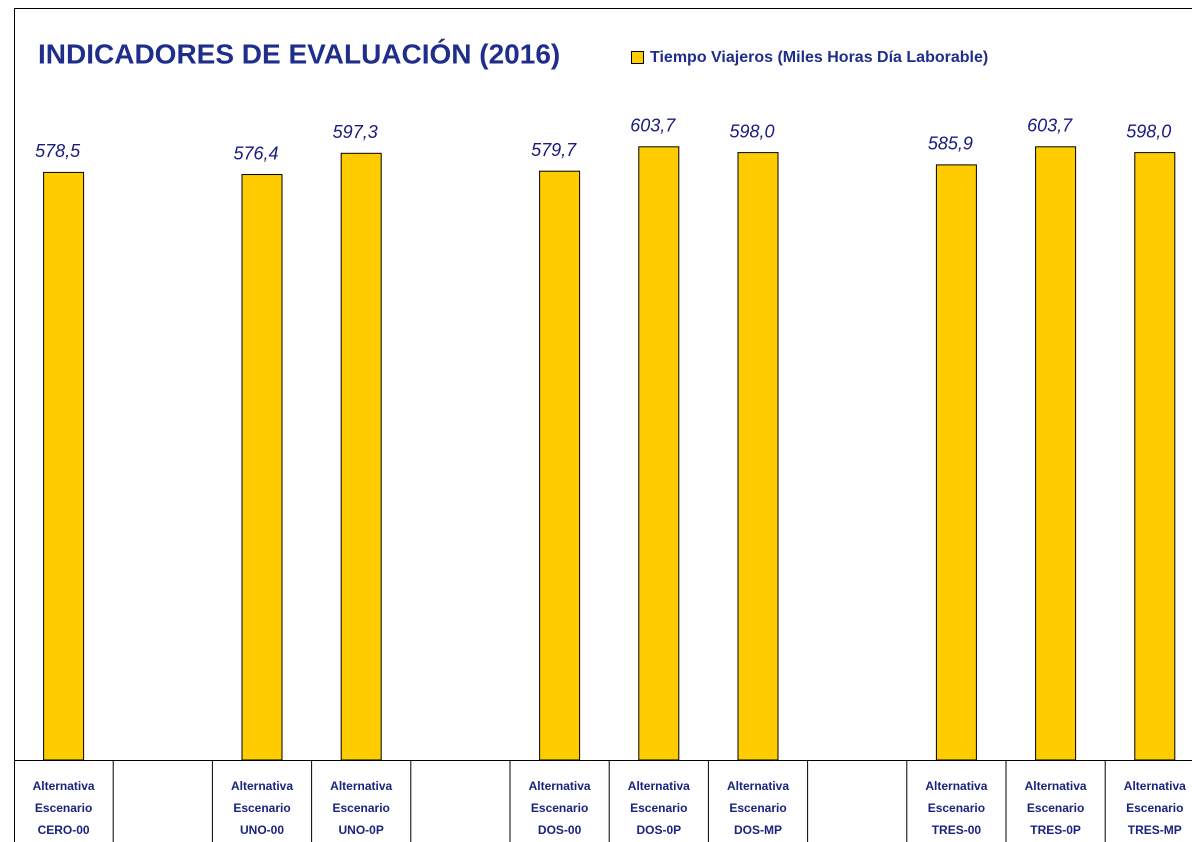 Image resolution: width=1192 pixels, height=842 pixels. Describe the element at coordinates (560, 830) in the screenshot. I see `x-tick-label: DOS-00` at that location.